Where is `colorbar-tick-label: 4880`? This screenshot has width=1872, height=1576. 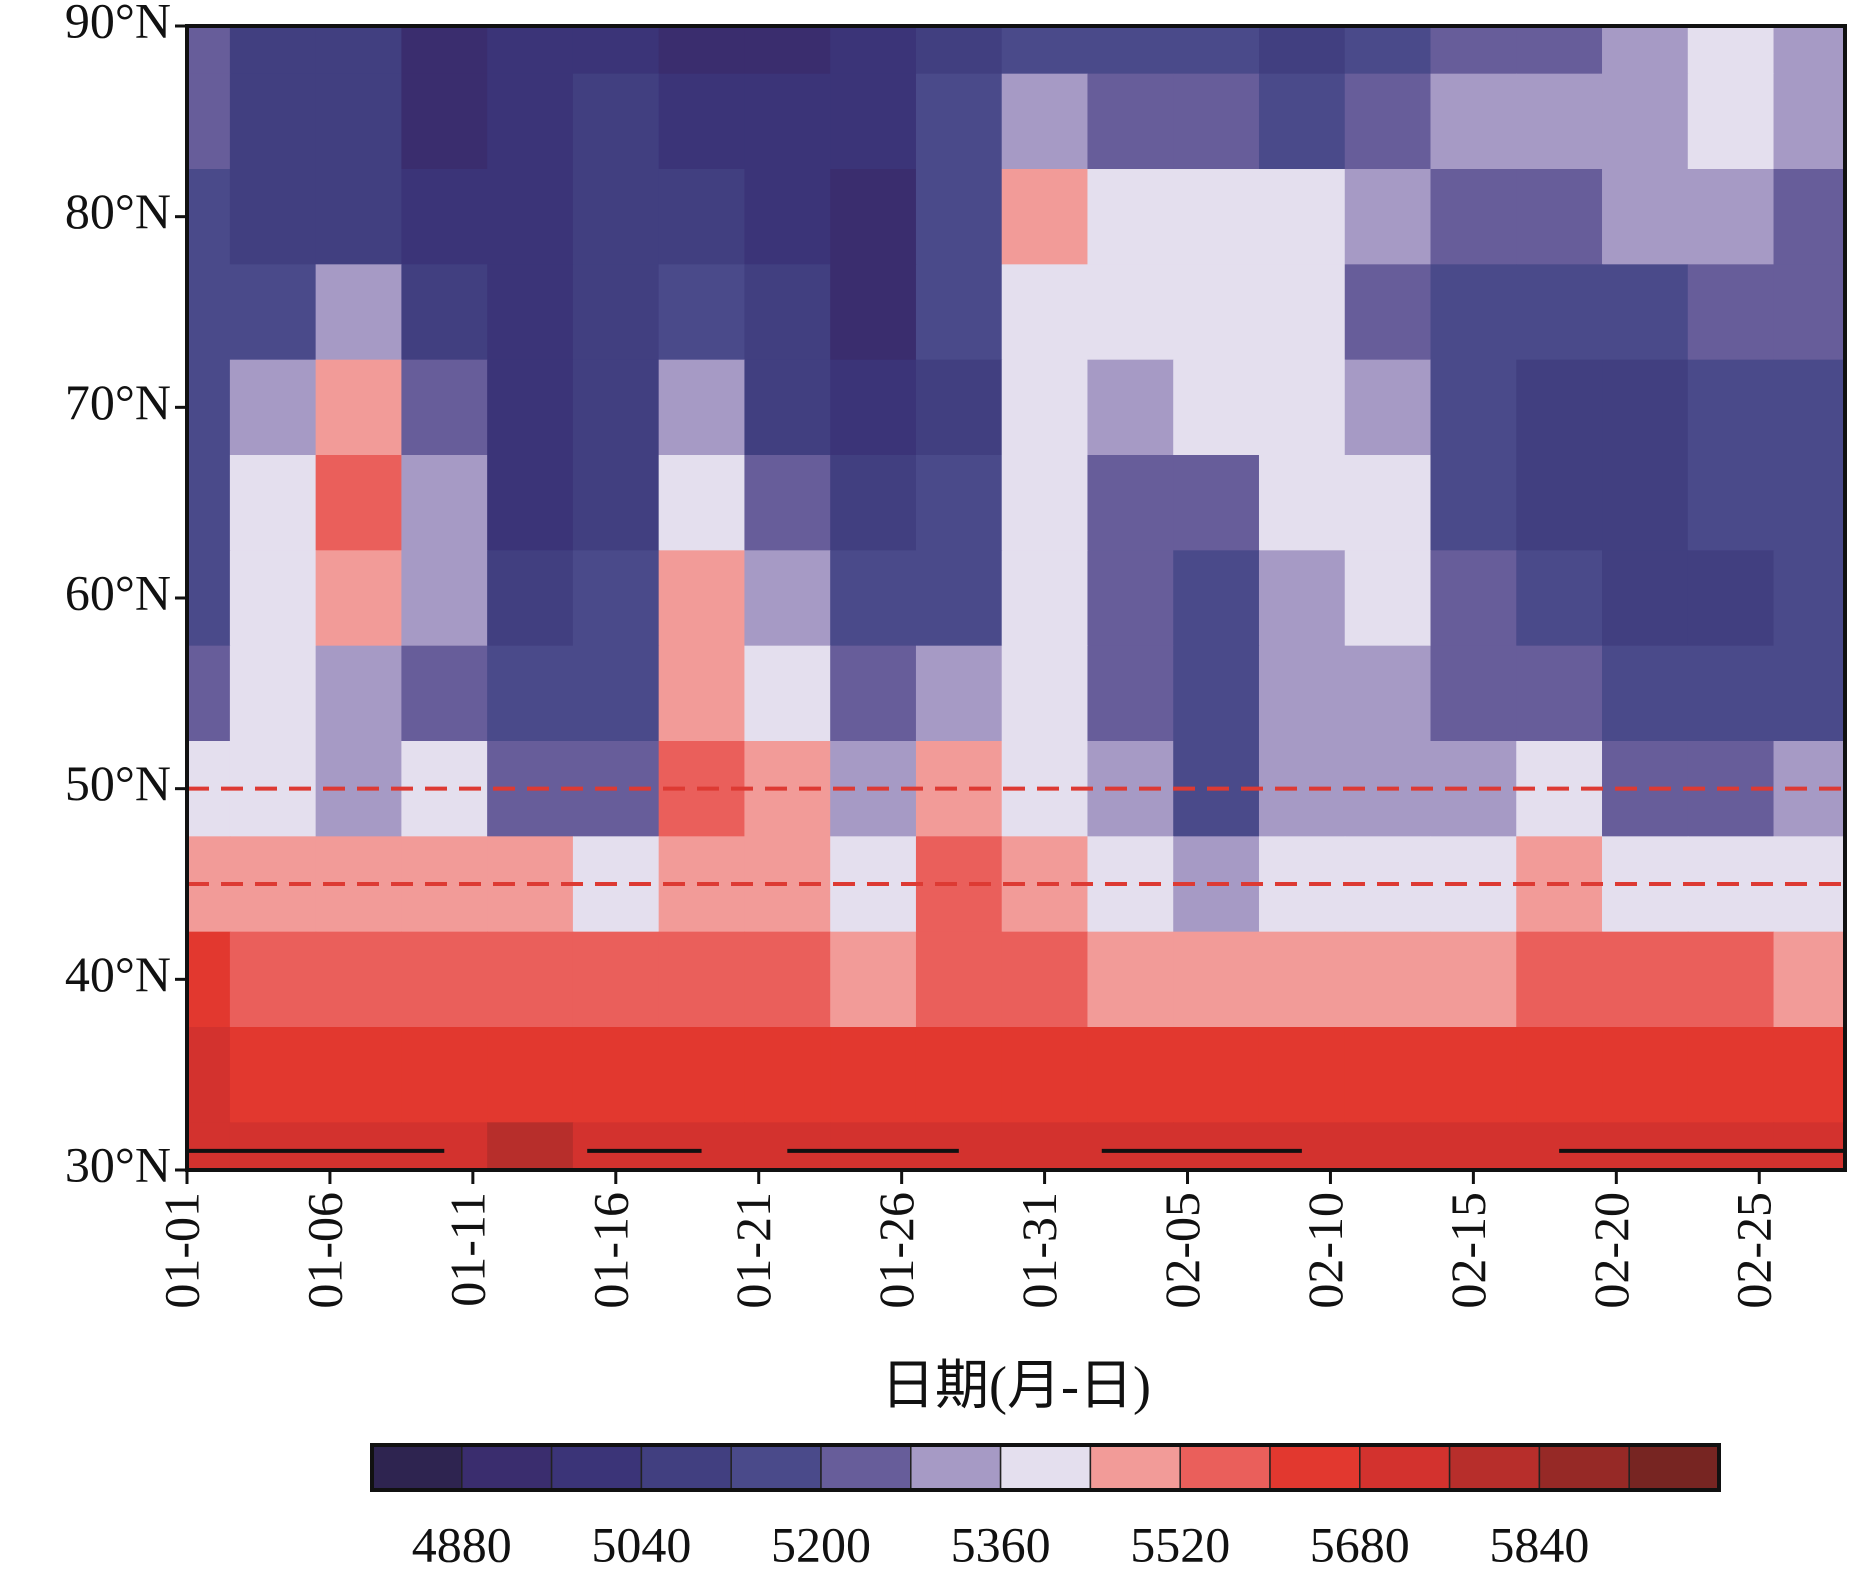 colorbar-tick-label: 4880 is located at coordinates (462, 1544).